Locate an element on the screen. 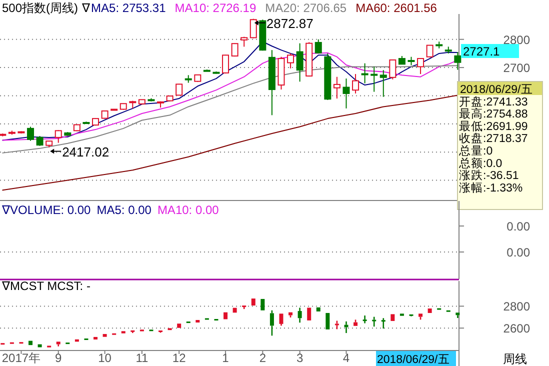 The width and height of the screenshot is (549, 366). x-tick-label: 1 is located at coordinates (226, 358).